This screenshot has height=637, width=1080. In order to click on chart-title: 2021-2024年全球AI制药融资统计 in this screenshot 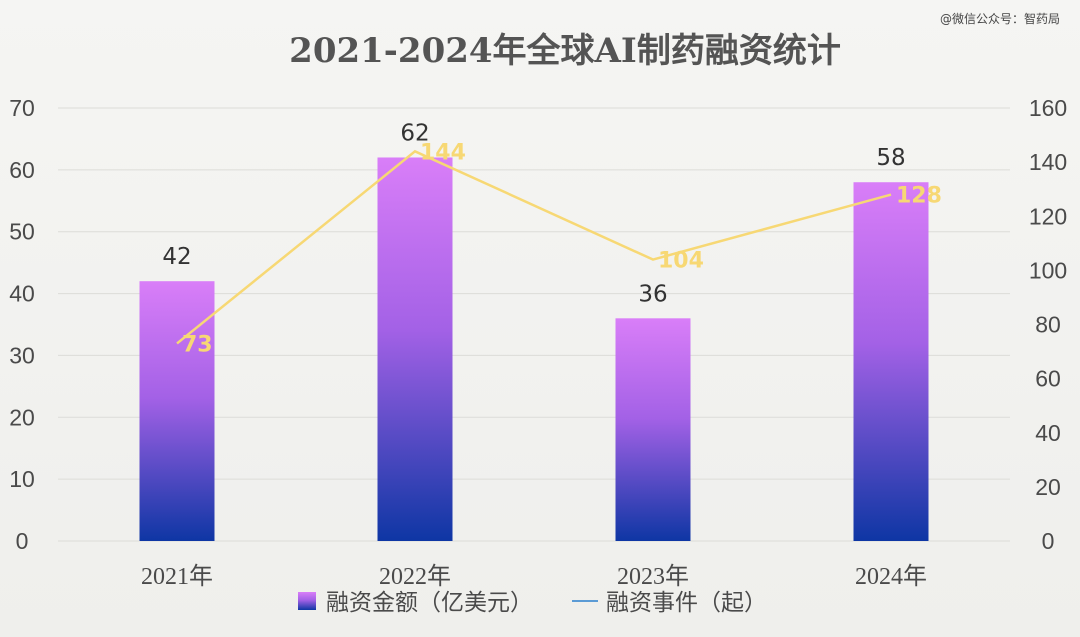, I will do `click(565, 51)`.